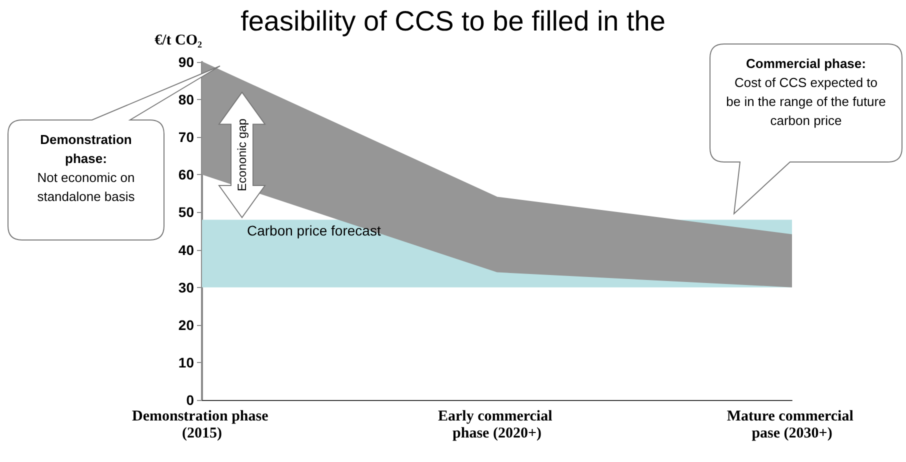 This screenshot has height=462, width=906. Describe the element at coordinates (186, 362) in the screenshot. I see `y-tick-label: 10` at that location.